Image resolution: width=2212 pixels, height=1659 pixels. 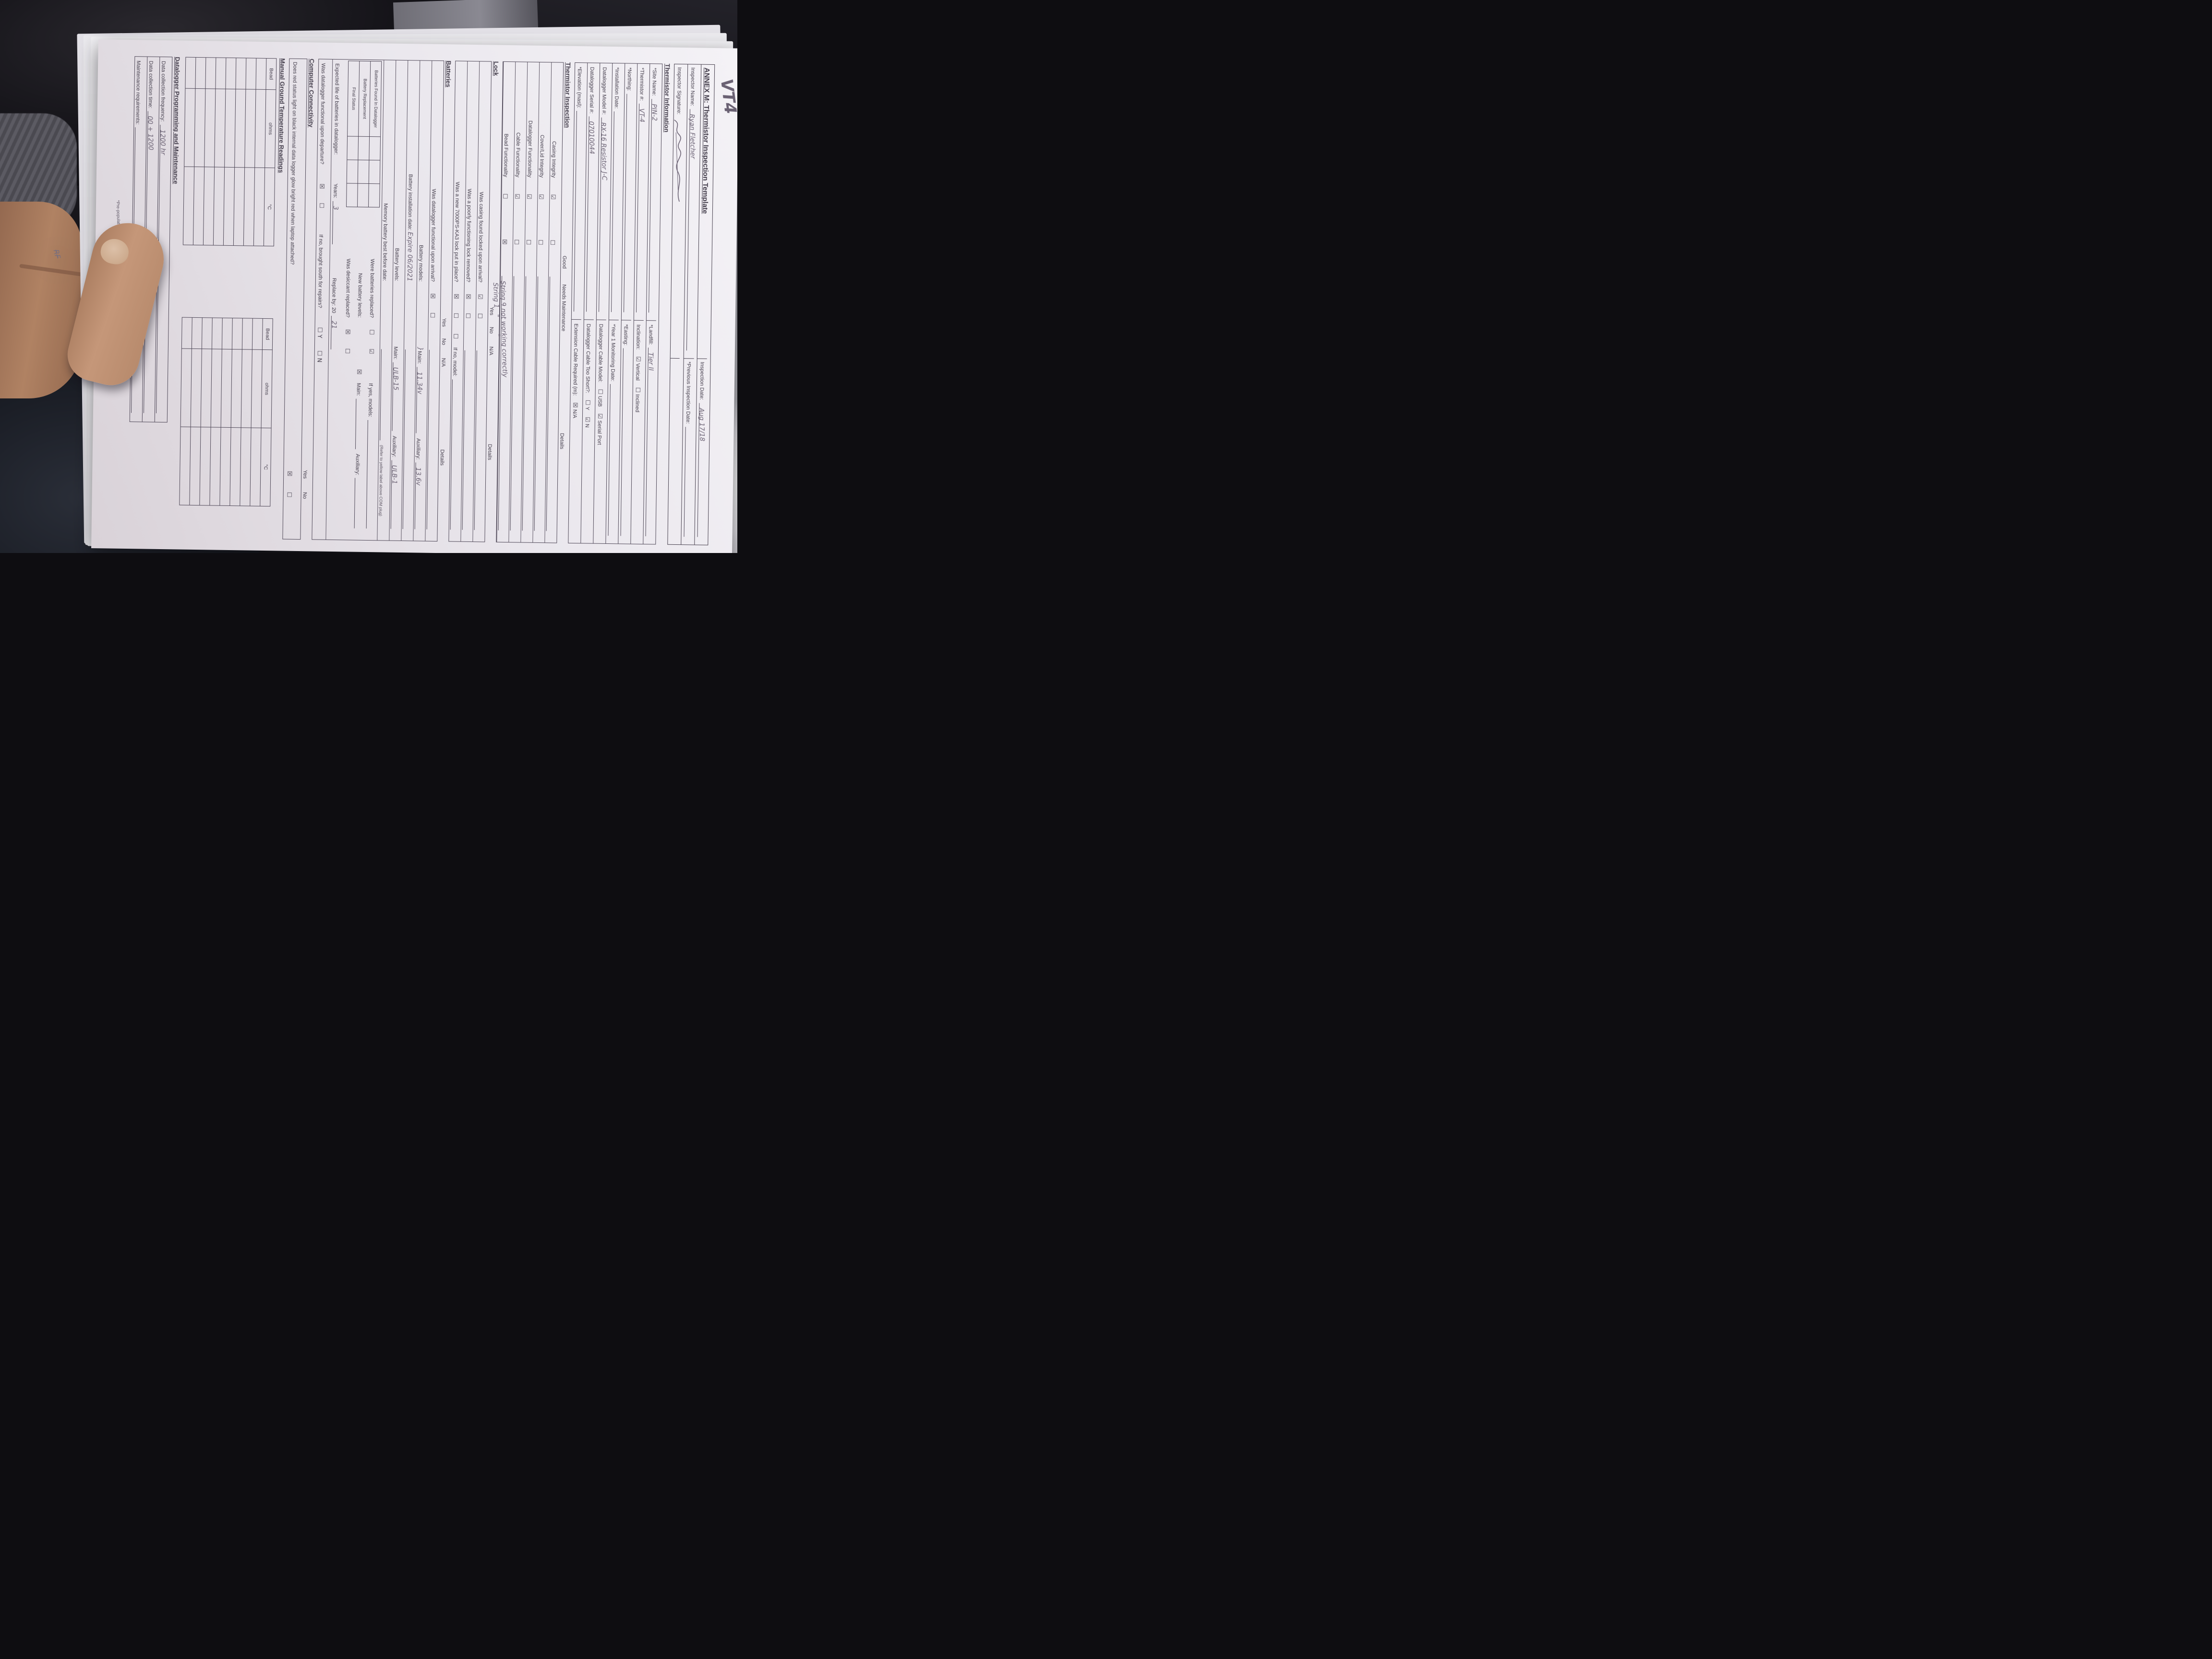 I want to click on casing-integrity-label: Casing Integrity, so click(x=554, y=159).